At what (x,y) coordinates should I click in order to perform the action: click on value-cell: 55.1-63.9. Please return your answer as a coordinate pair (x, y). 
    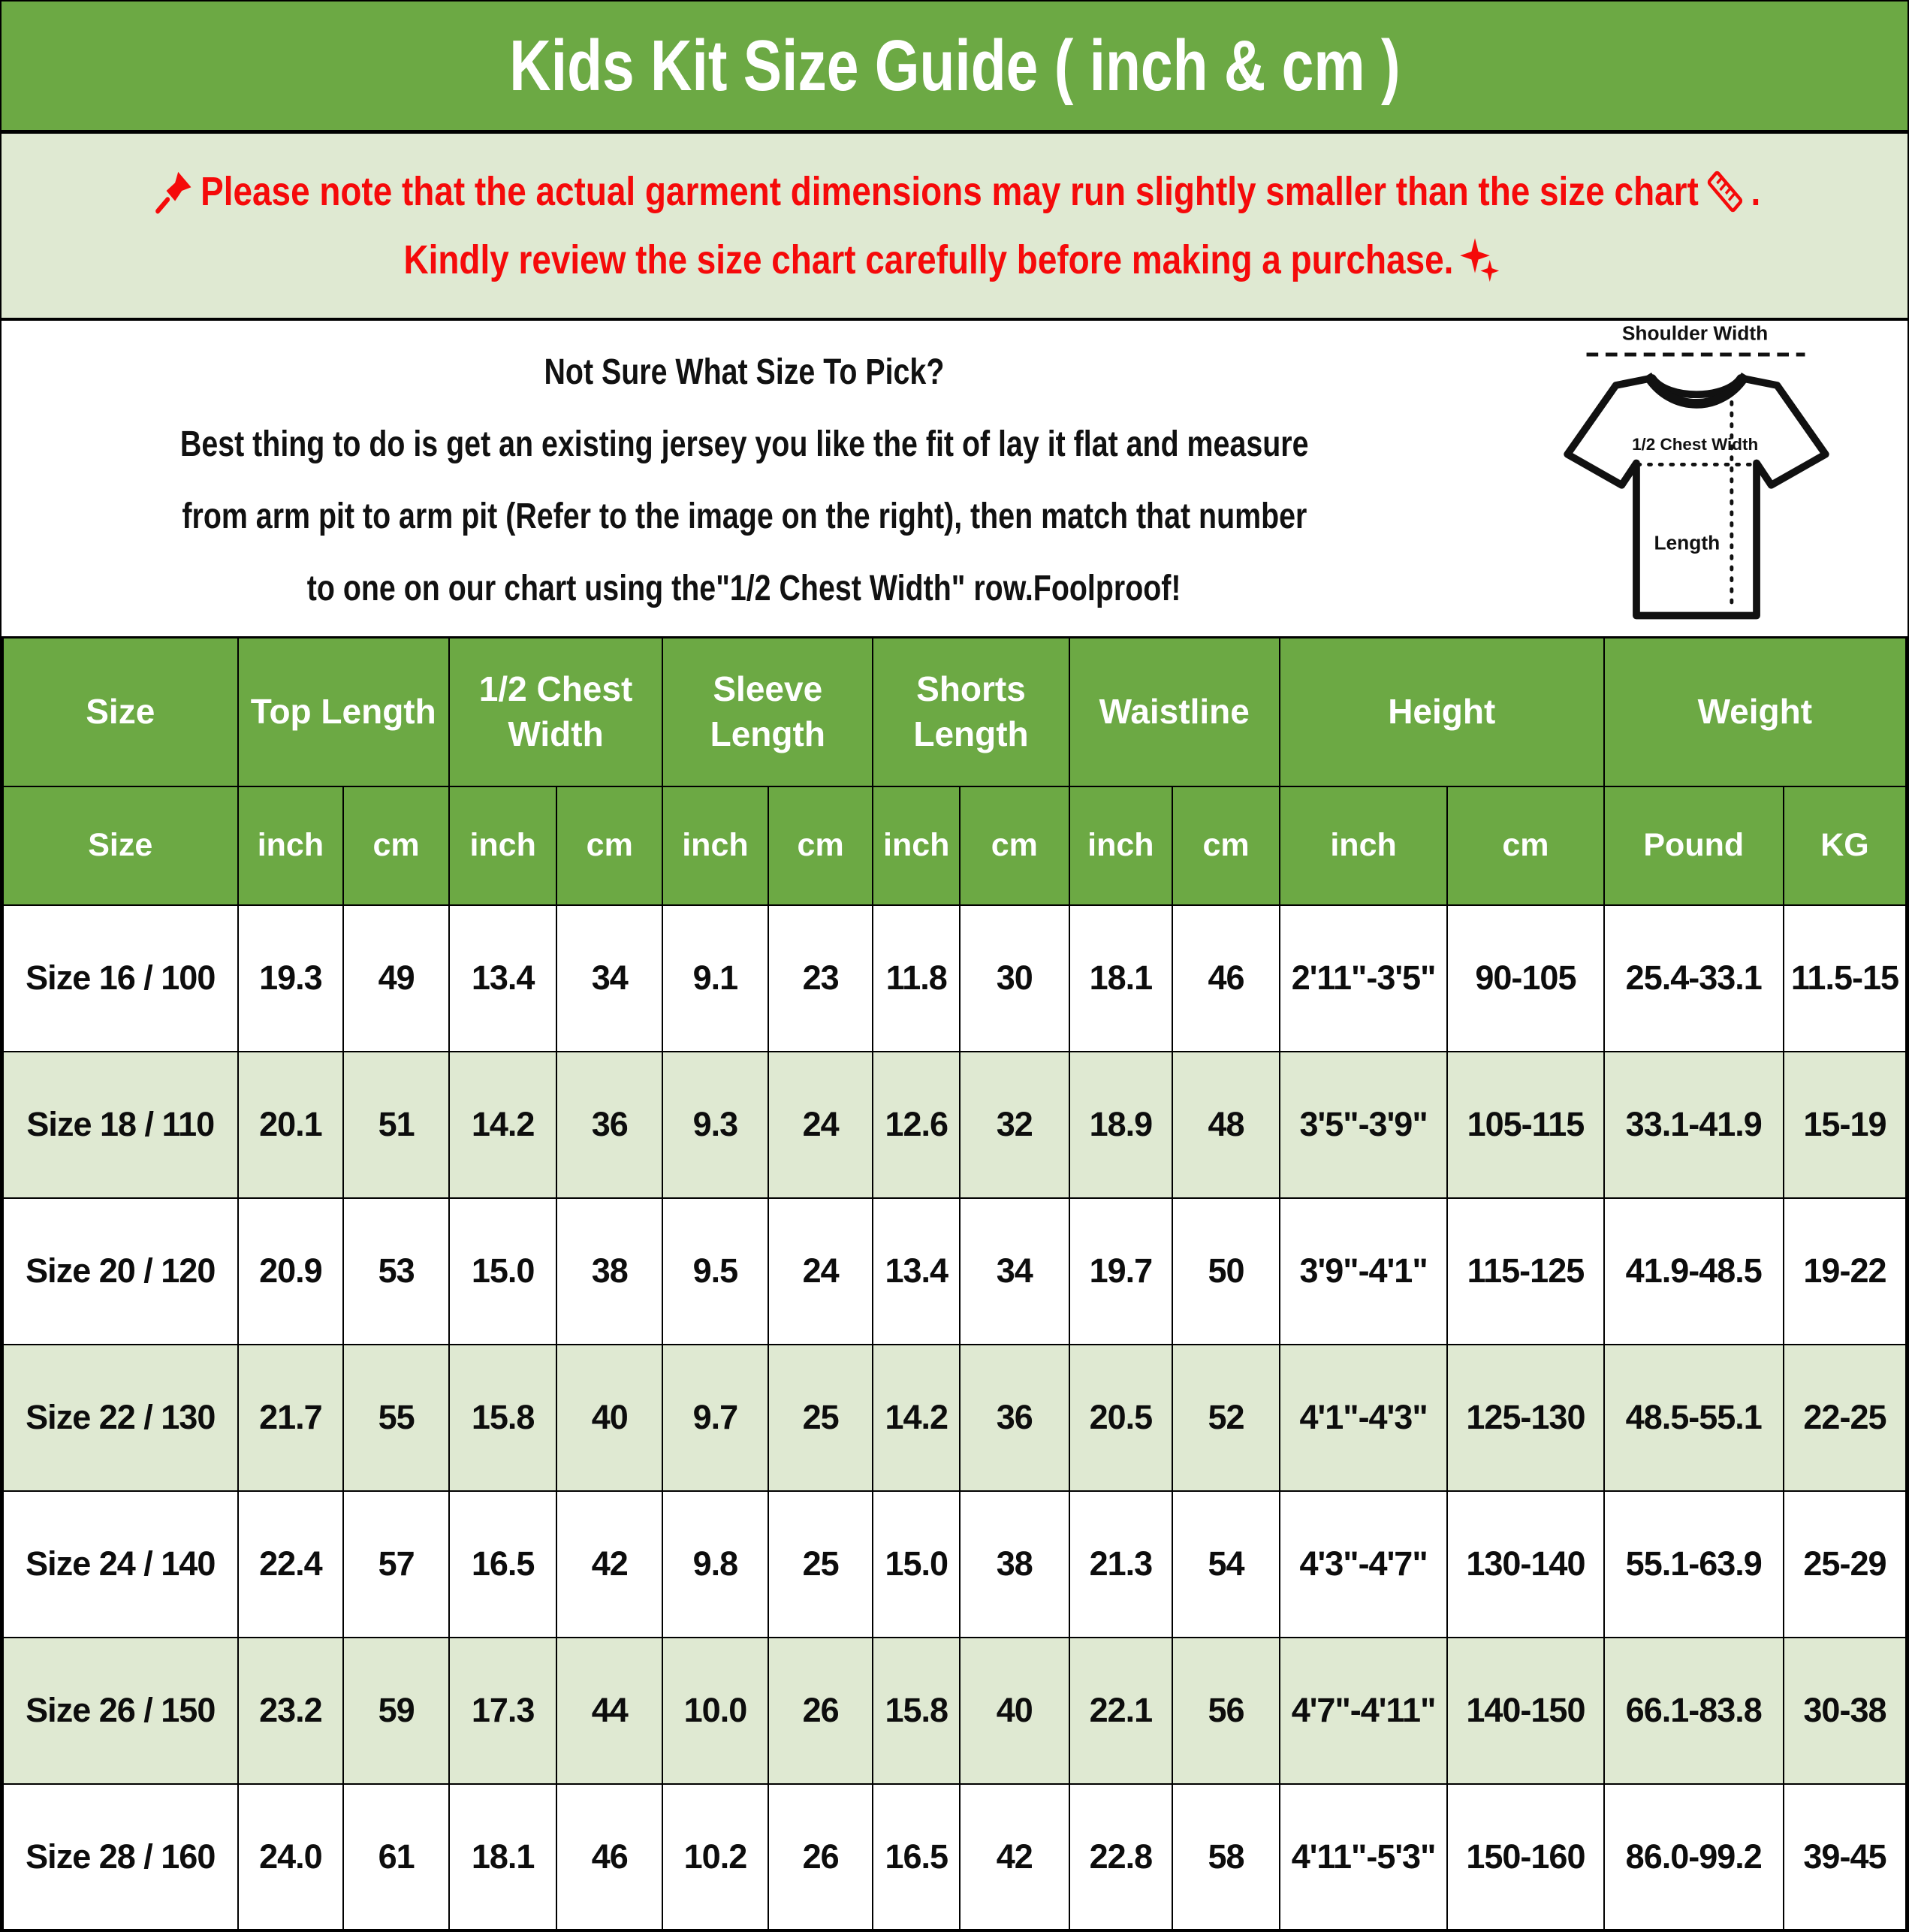
    Looking at the image, I should click on (1693, 1564).